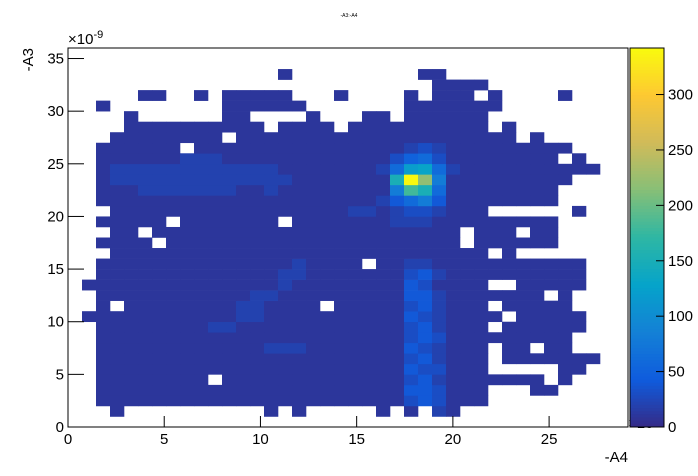 This screenshot has height=476, width=698. Describe the element at coordinates (55, 164) in the screenshot. I see `y-tick-label: 25` at that location.